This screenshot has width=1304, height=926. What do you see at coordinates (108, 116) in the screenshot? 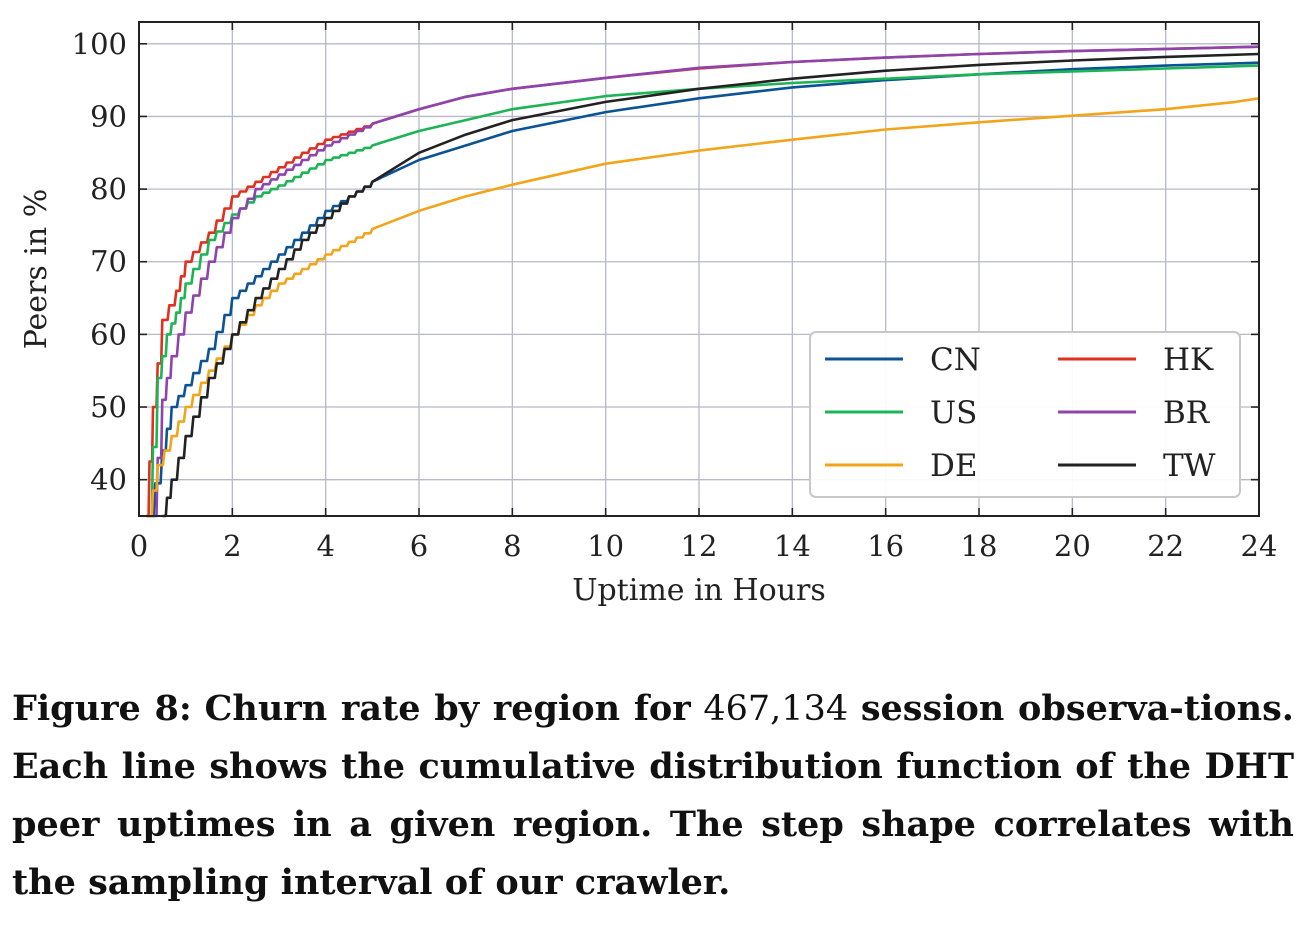
I see `y-tick-label: 90` at bounding box center [108, 116].